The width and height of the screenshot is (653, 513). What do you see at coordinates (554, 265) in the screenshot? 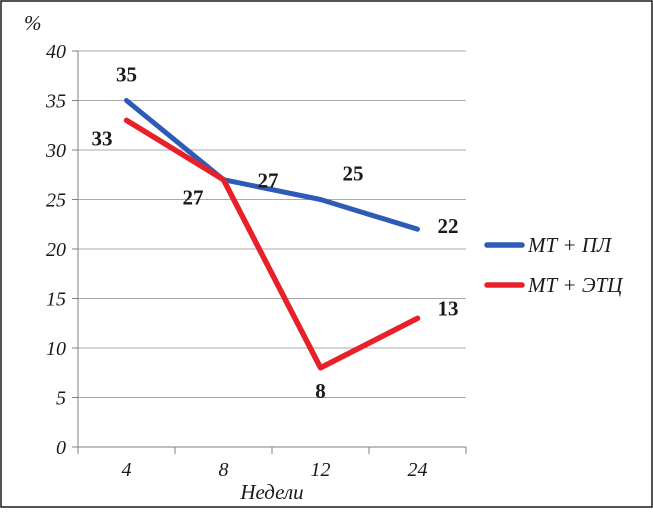
I see `legend: МТ + ПЛ МТ + ЭТЦ` at bounding box center [554, 265].